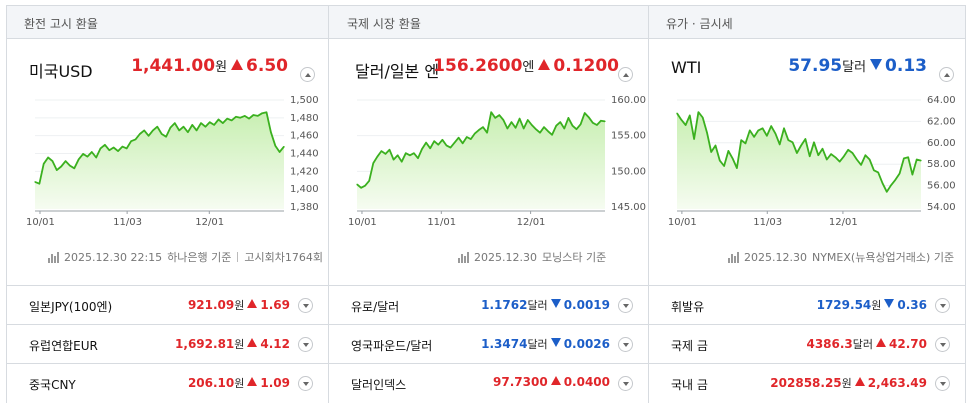  What do you see at coordinates (906, 66) in the screenshot?
I see `main-item-change-value: 0.13` at bounding box center [906, 66].